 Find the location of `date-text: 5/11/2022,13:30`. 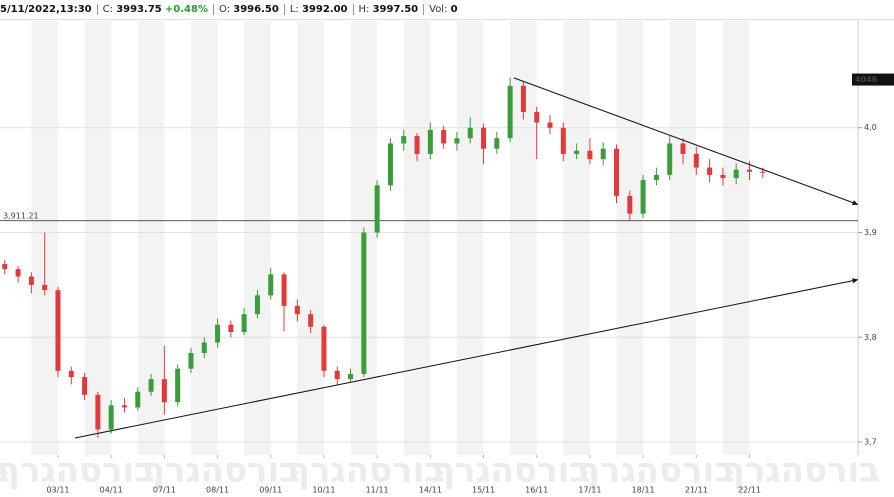

date-text: 5/11/2022,13:30 is located at coordinates (46, 9).